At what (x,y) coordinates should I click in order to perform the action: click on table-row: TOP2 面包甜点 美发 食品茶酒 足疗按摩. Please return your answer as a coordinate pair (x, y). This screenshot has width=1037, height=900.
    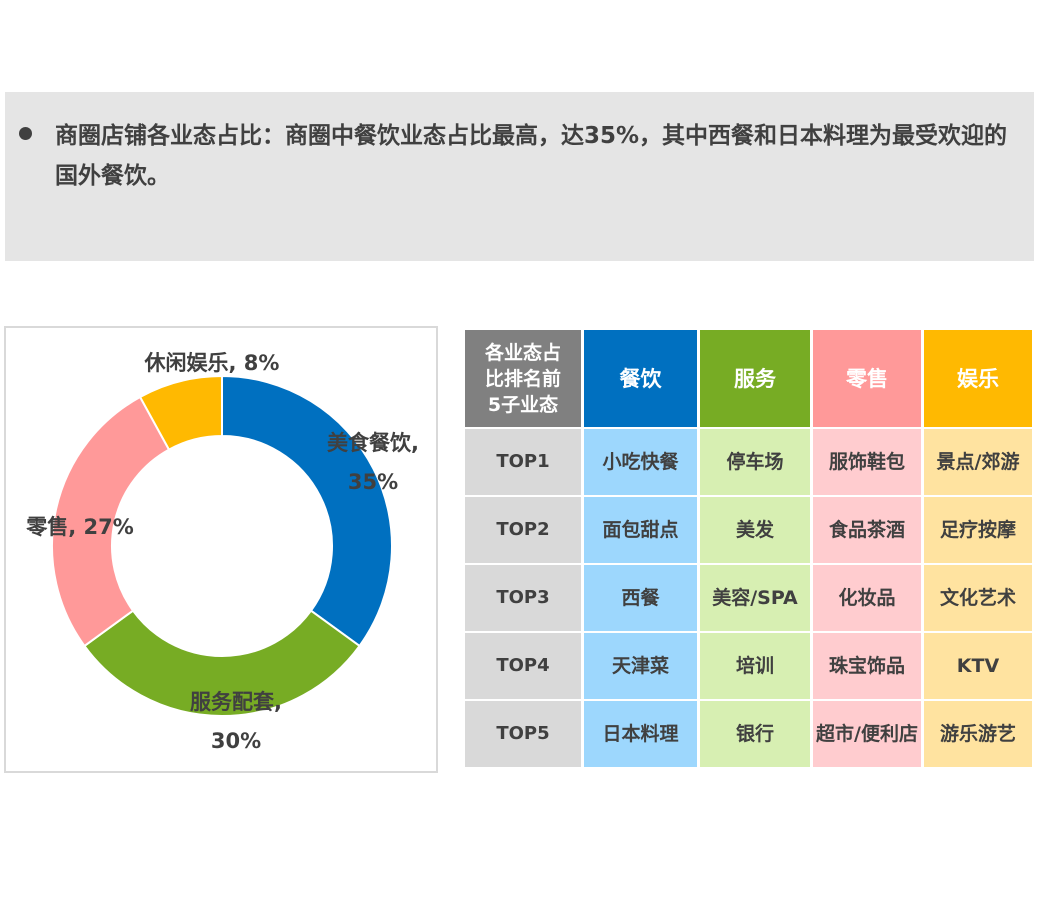
    Looking at the image, I should click on (748, 530).